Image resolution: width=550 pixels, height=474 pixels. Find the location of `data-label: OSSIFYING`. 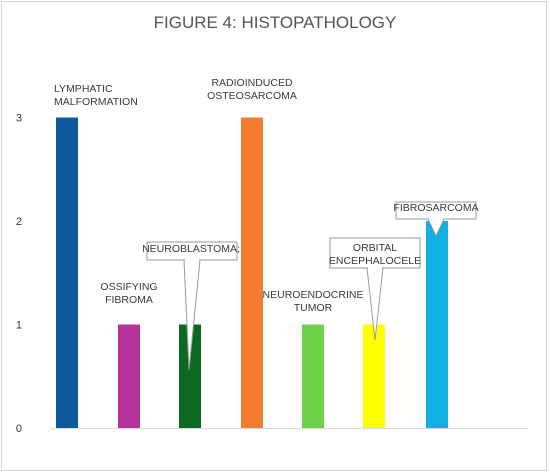

data-label: OSSIFYING is located at coordinates (128, 287).